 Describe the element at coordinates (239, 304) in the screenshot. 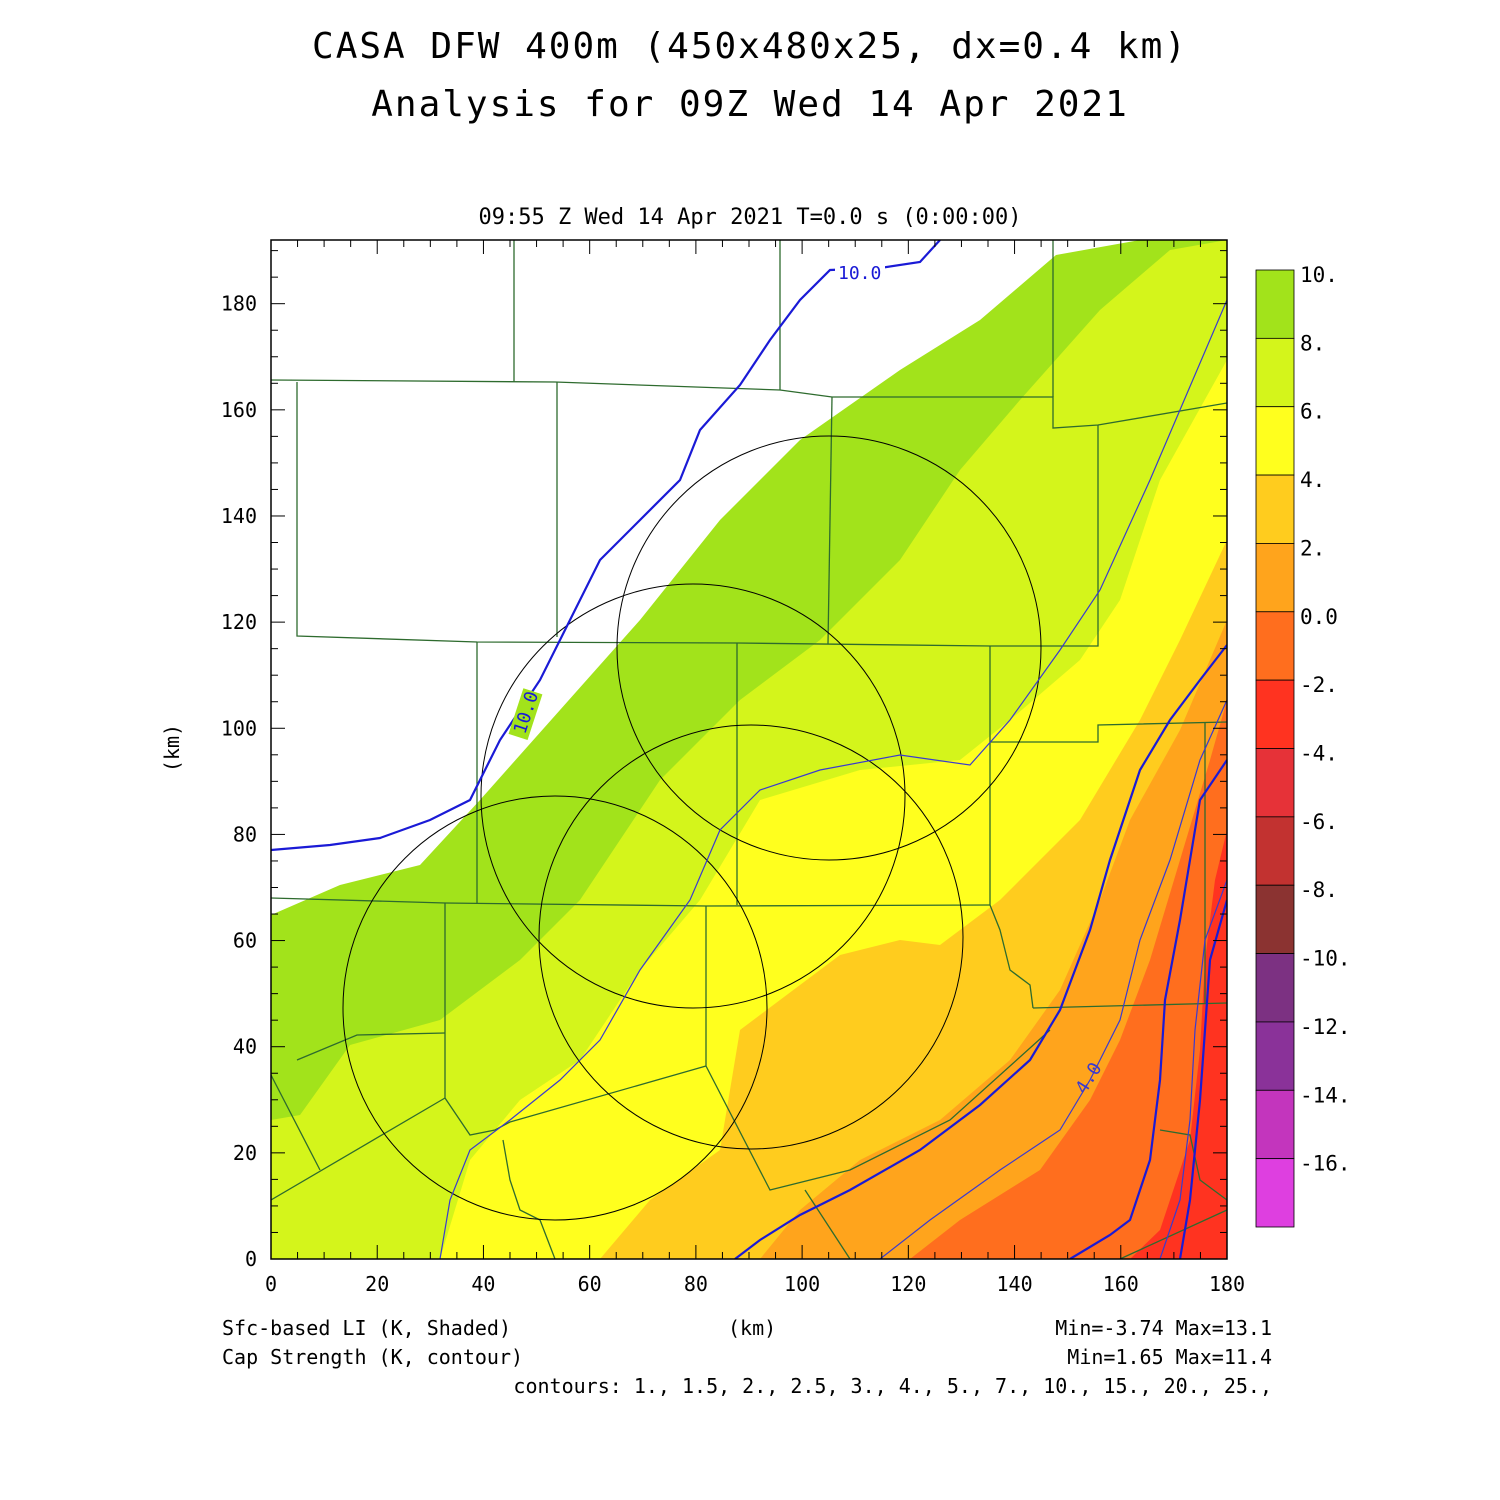

I see `y-tick-label: 180` at that location.